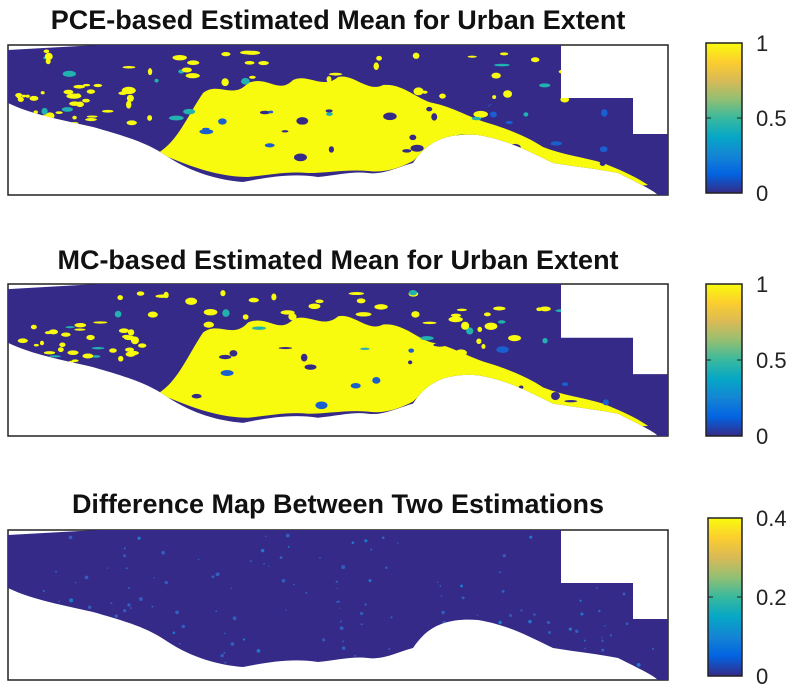  Describe the element at coordinates (403, 131) in the screenshot. I see `urban-extent-area` at that location.